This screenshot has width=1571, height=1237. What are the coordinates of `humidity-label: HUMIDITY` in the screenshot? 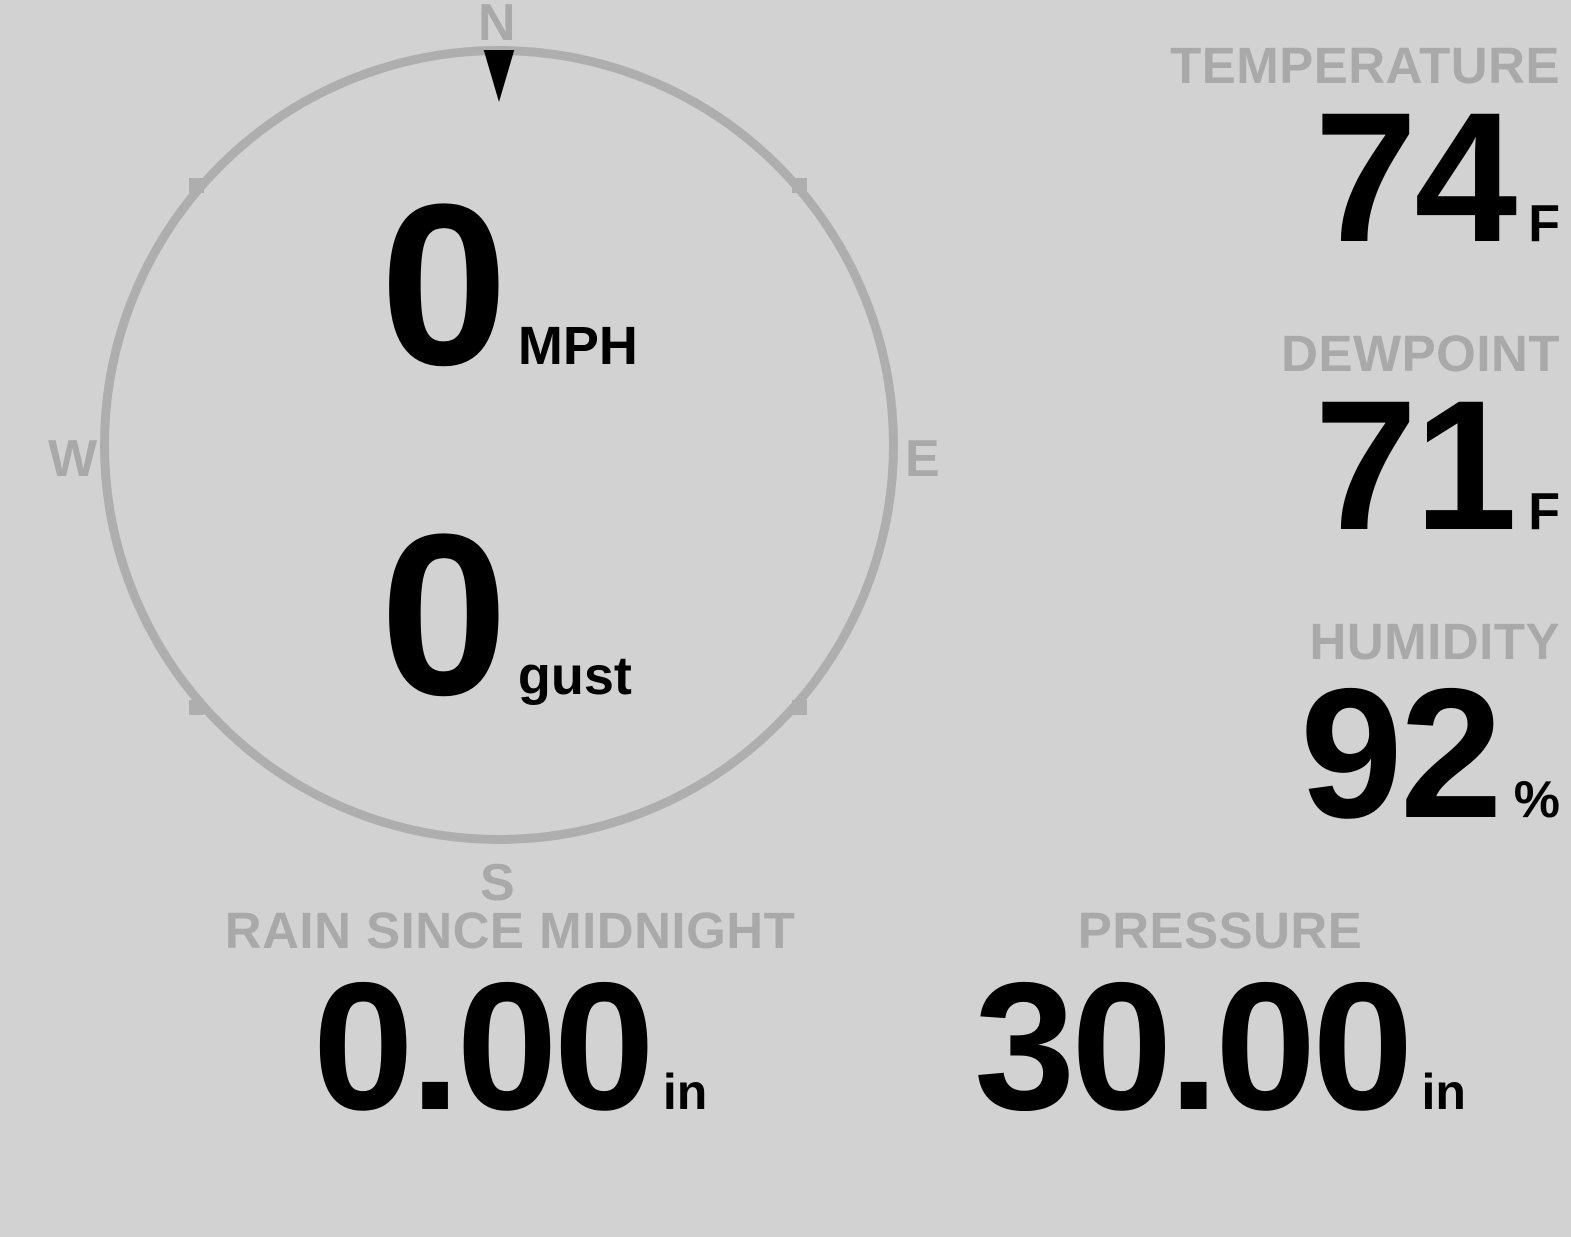 It's located at (1434, 641).